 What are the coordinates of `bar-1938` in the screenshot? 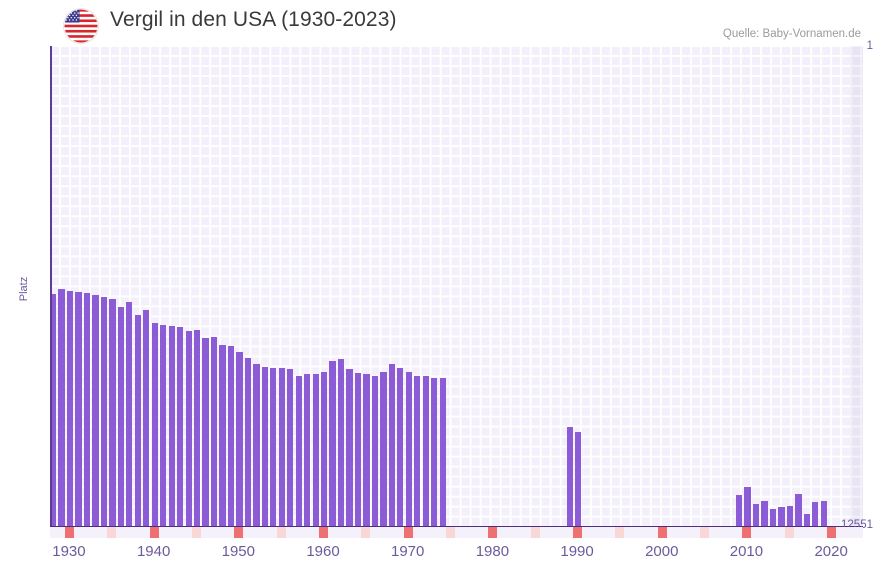 It's located at (137, 421).